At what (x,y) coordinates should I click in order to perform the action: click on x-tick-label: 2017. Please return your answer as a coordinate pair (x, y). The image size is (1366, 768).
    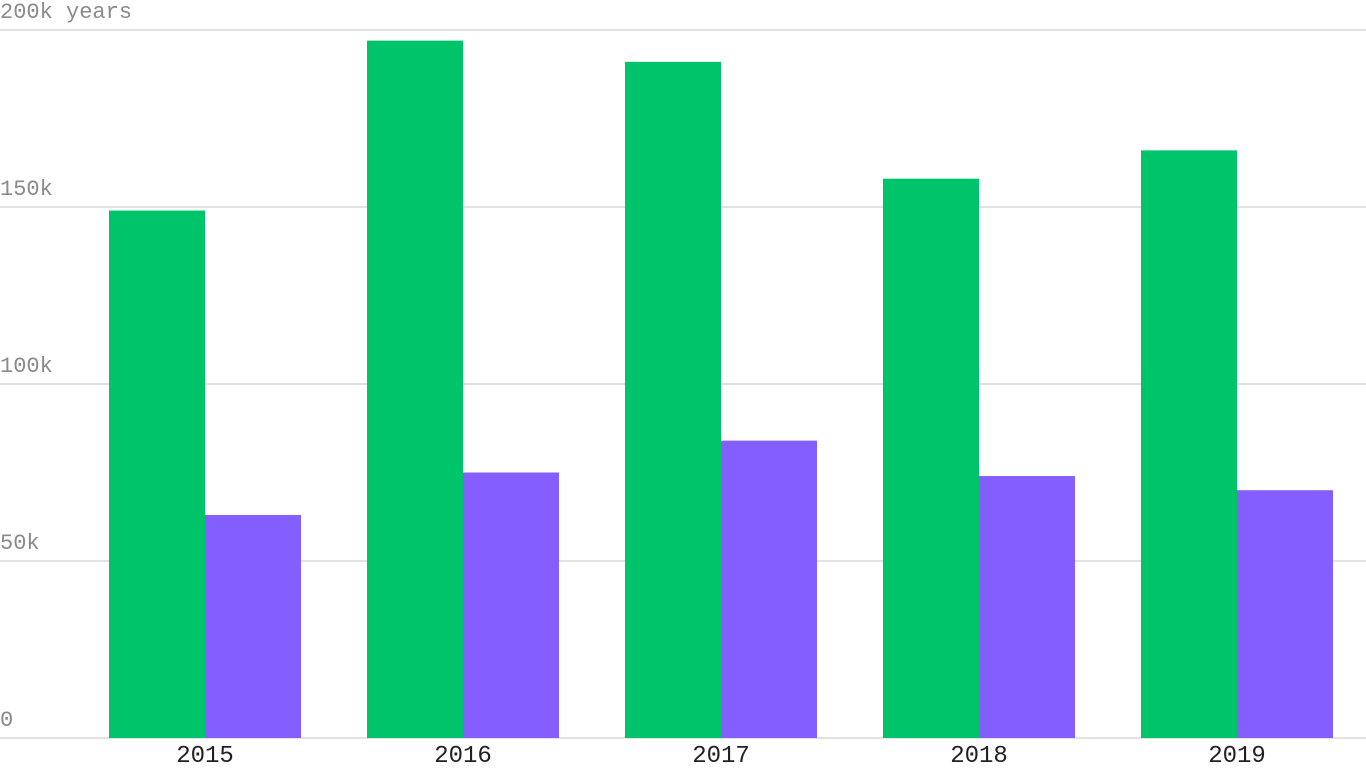
    Looking at the image, I should click on (721, 755).